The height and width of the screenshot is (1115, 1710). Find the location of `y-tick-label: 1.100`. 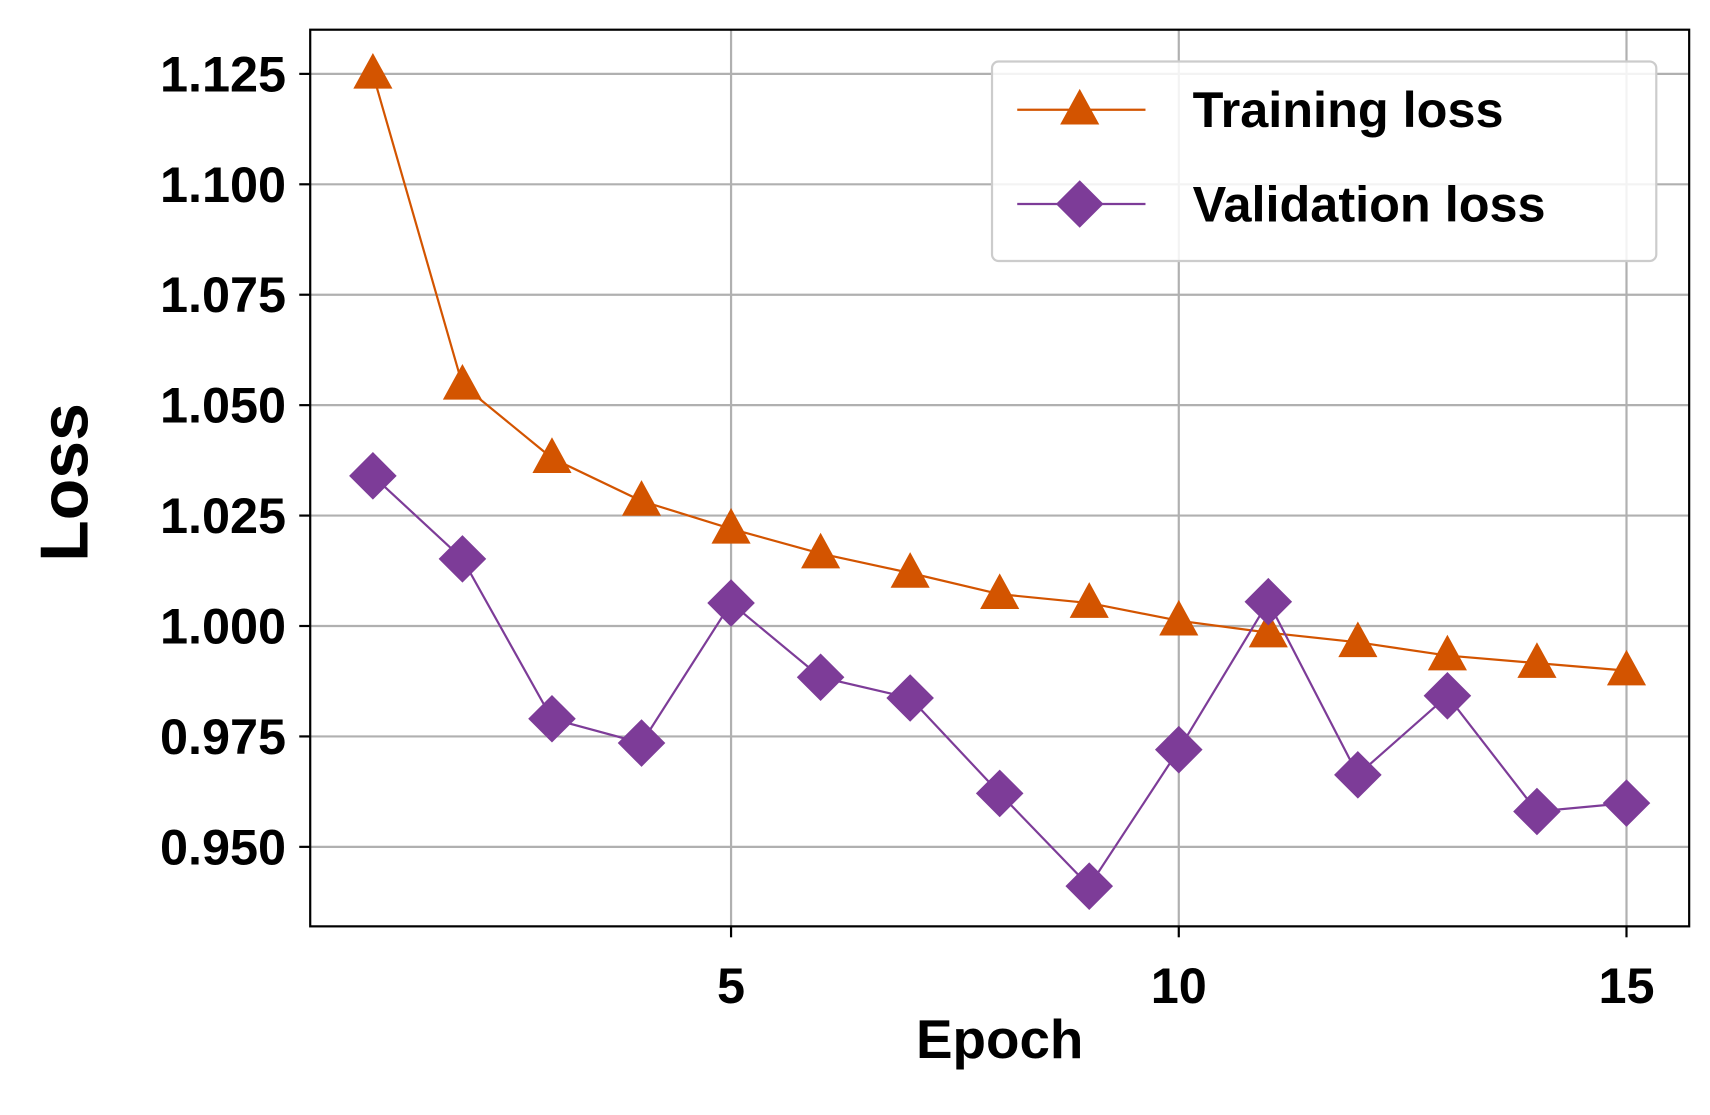

y-tick-label: 1.100 is located at coordinates (223, 184).